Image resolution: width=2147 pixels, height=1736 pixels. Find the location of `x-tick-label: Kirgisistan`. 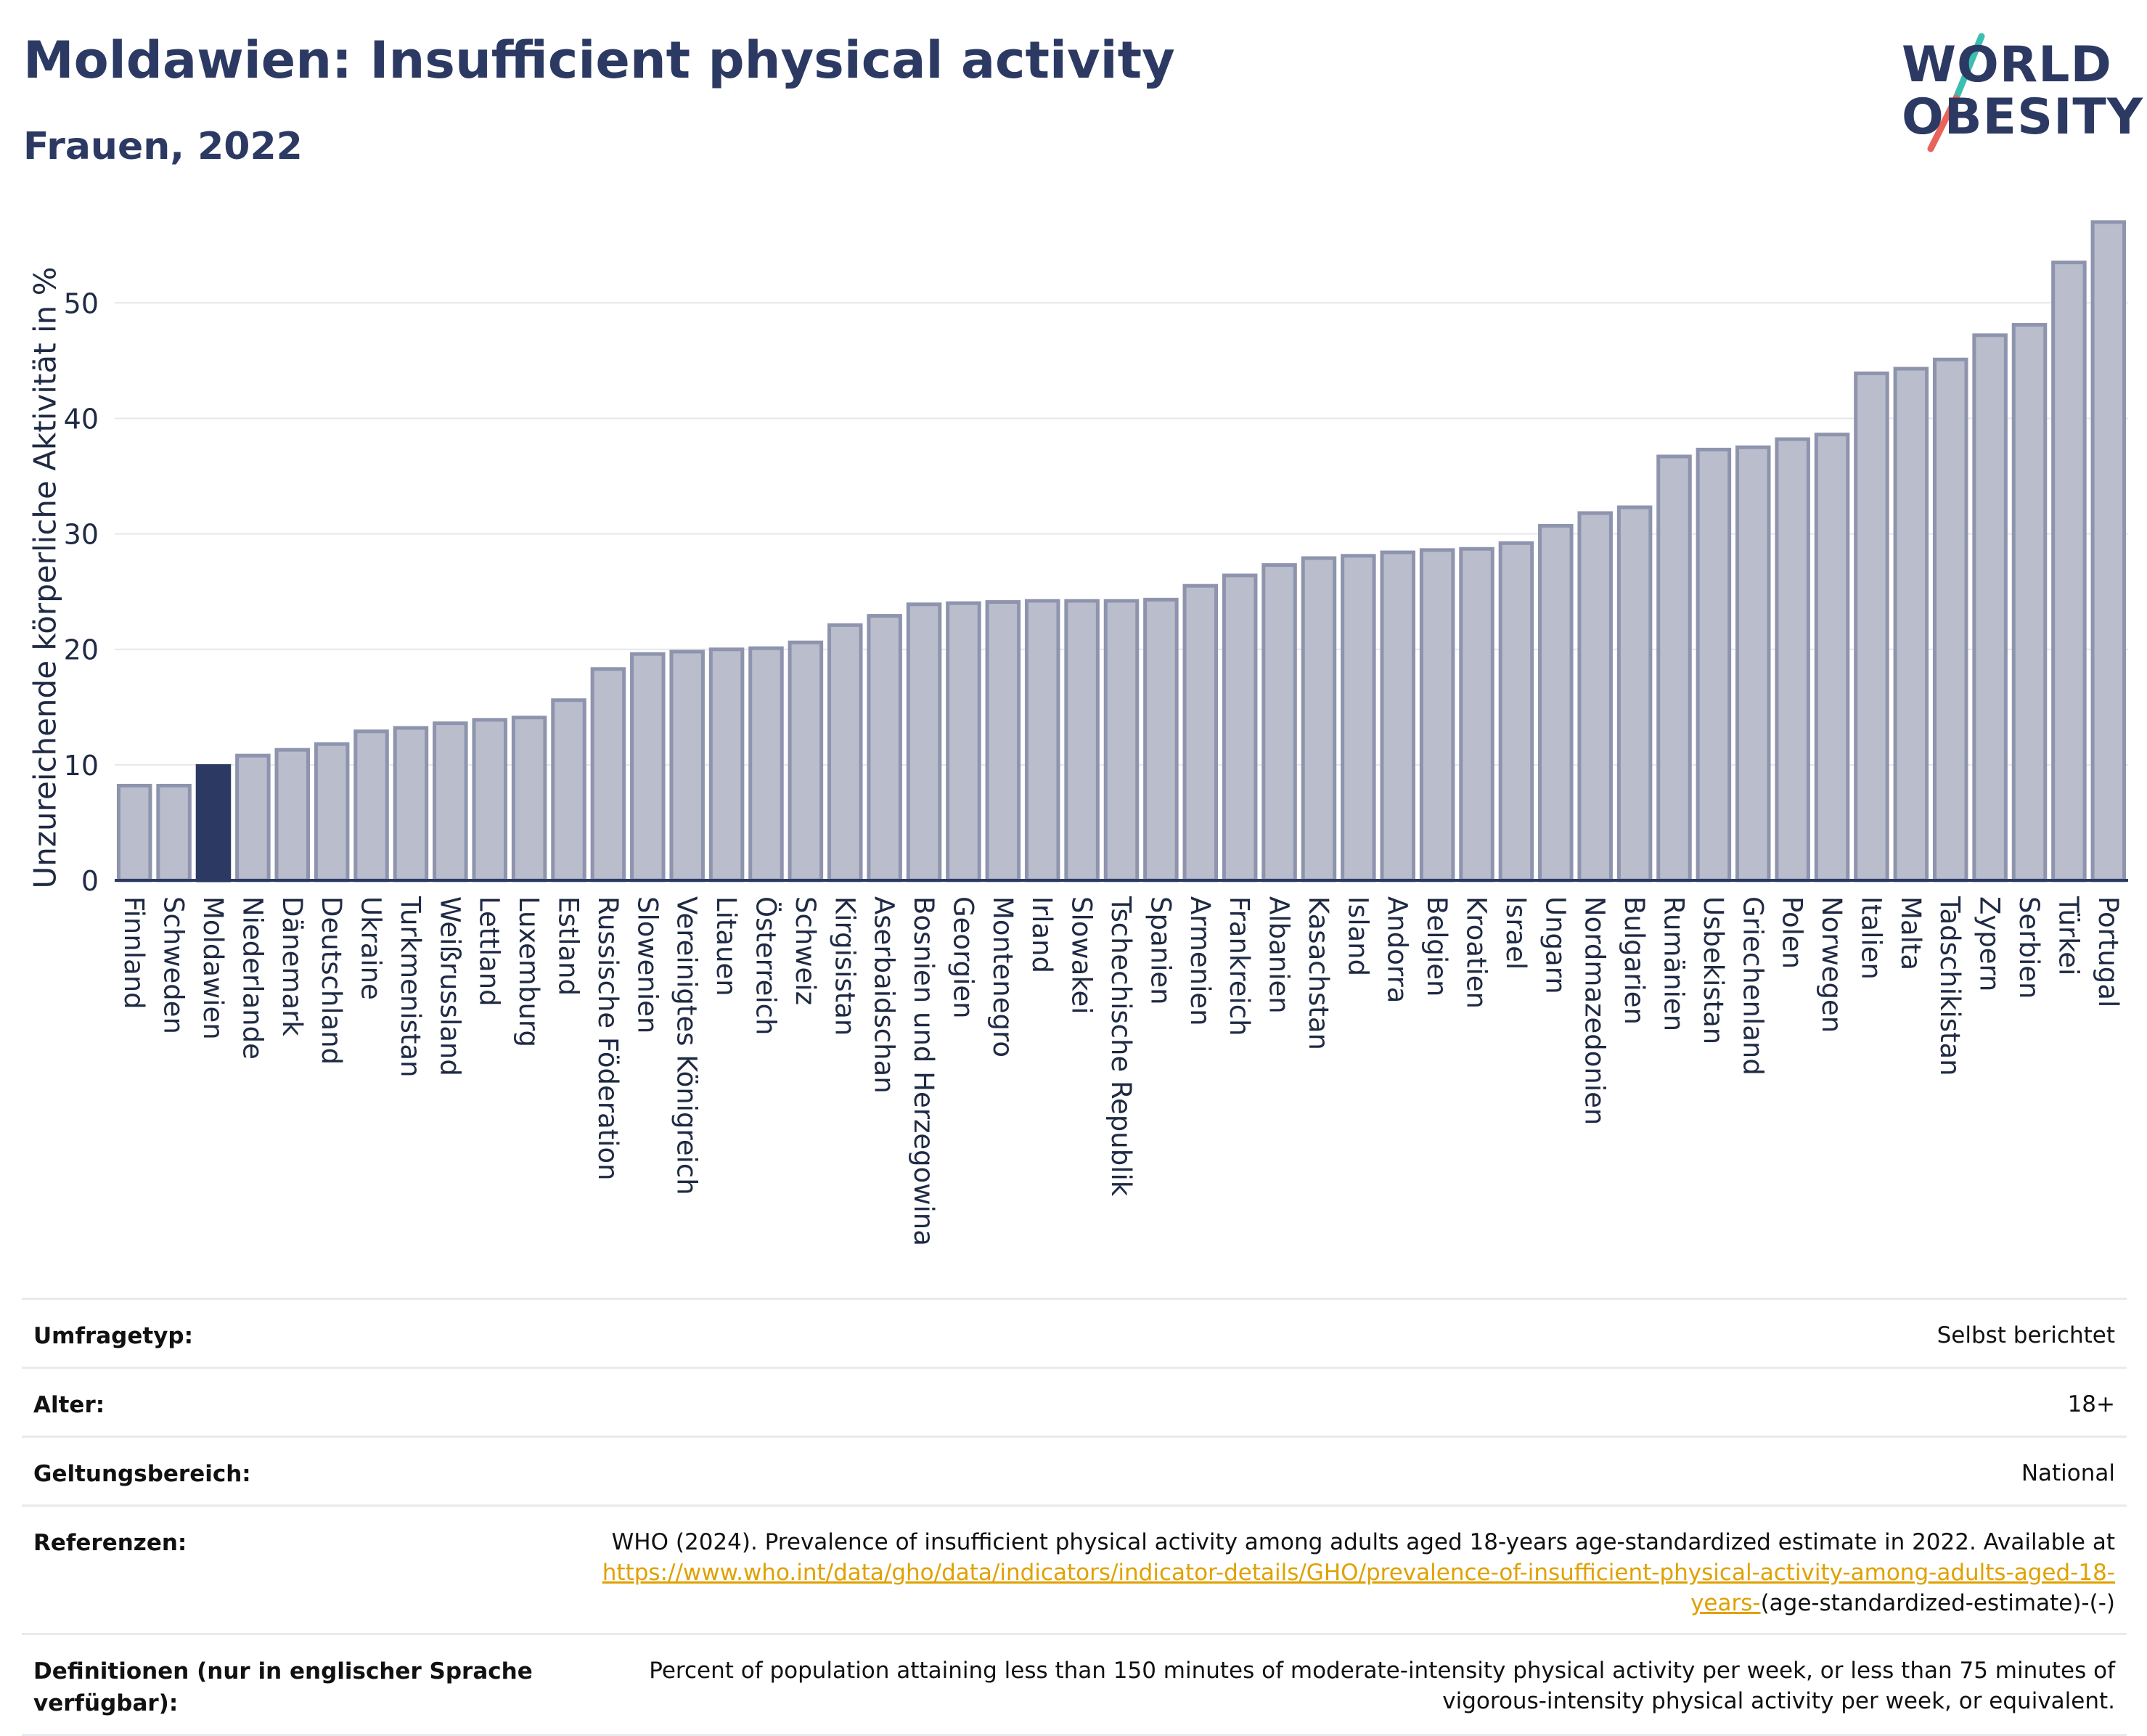

x-tick-label: Kirgisistan is located at coordinates (844, 966).